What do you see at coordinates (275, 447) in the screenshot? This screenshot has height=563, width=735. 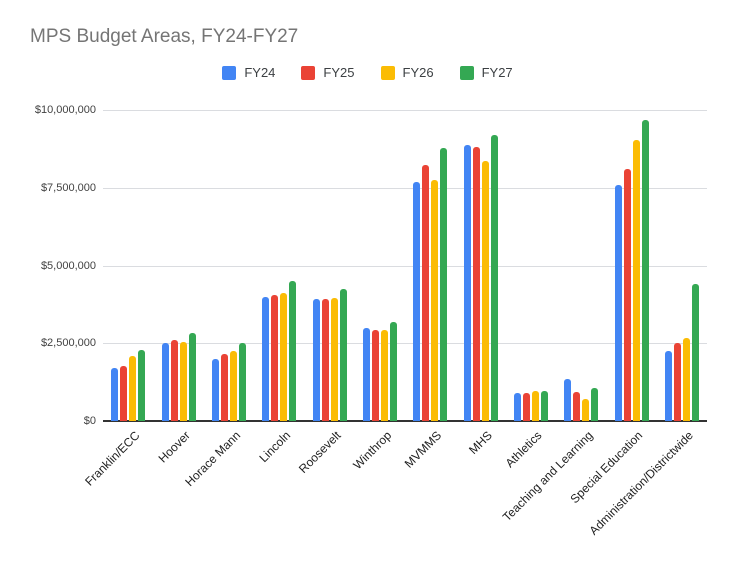 I see `x-axis-category-label: Lincoln` at bounding box center [275, 447].